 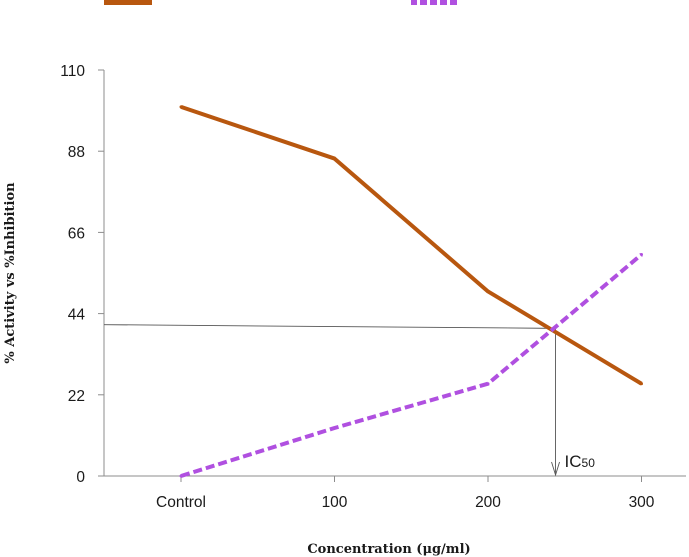 I want to click on legend-swatch-solid, so click(x=128, y=2).